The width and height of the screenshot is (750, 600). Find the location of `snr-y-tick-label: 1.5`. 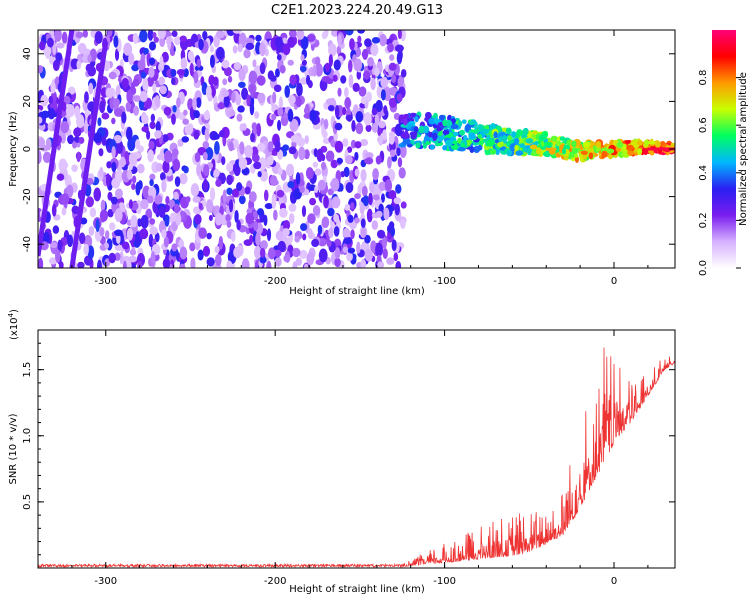

snr-y-tick-label: 1.5 is located at coordinates (27, 370).